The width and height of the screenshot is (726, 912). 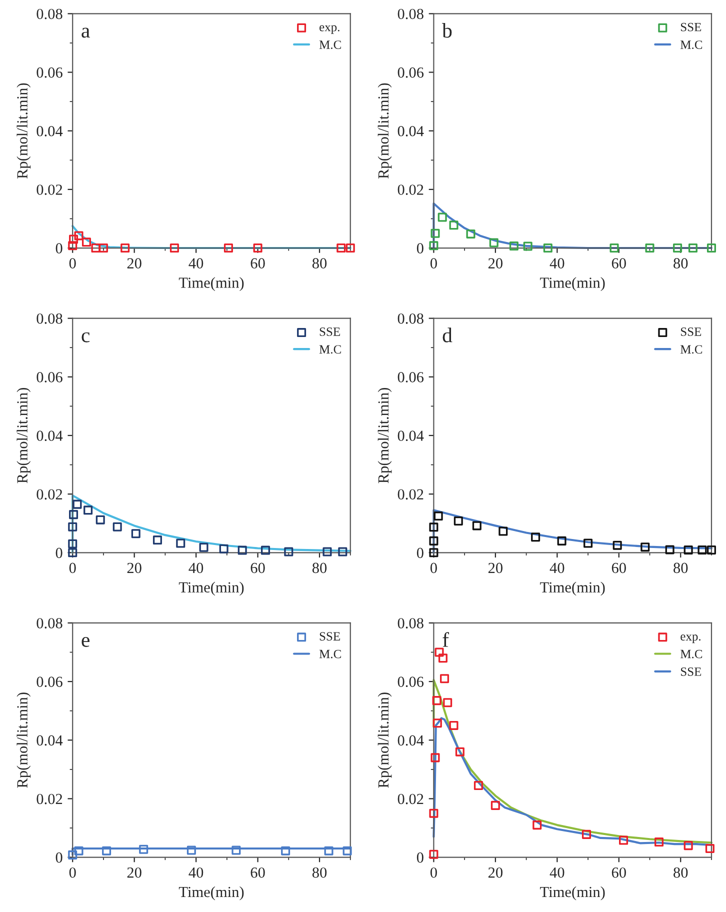 What do you see at coordinates (86, 337) in the screenshot?
I see `annotation: c` at bounding box center [86, 337].